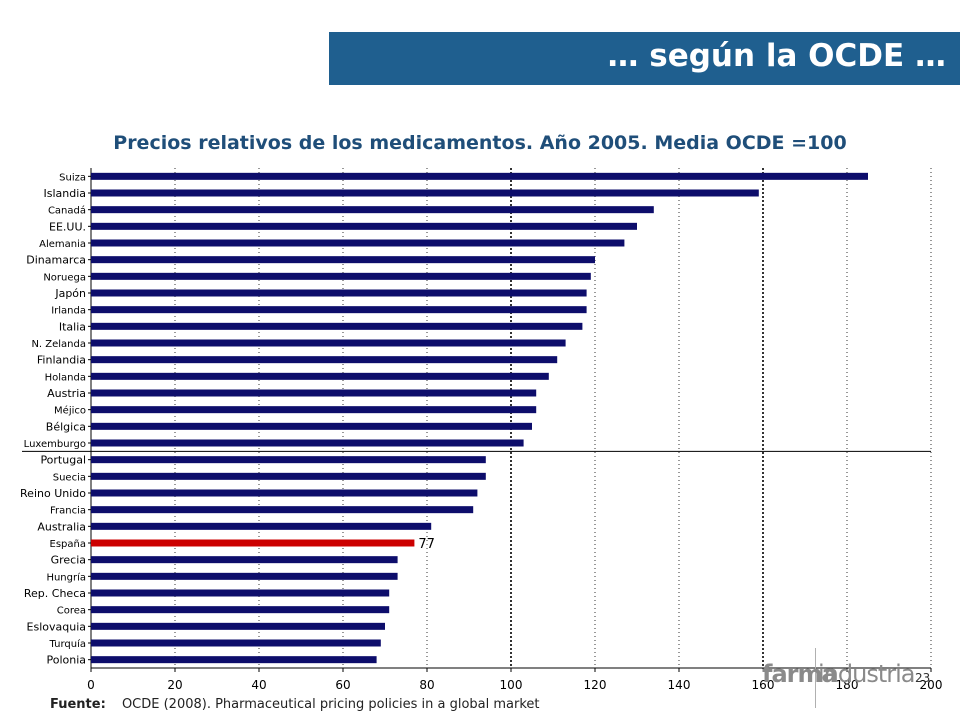 The height and width of the screenshot is (720, 960). I want to click on data-label: 77, so click(426, 544).